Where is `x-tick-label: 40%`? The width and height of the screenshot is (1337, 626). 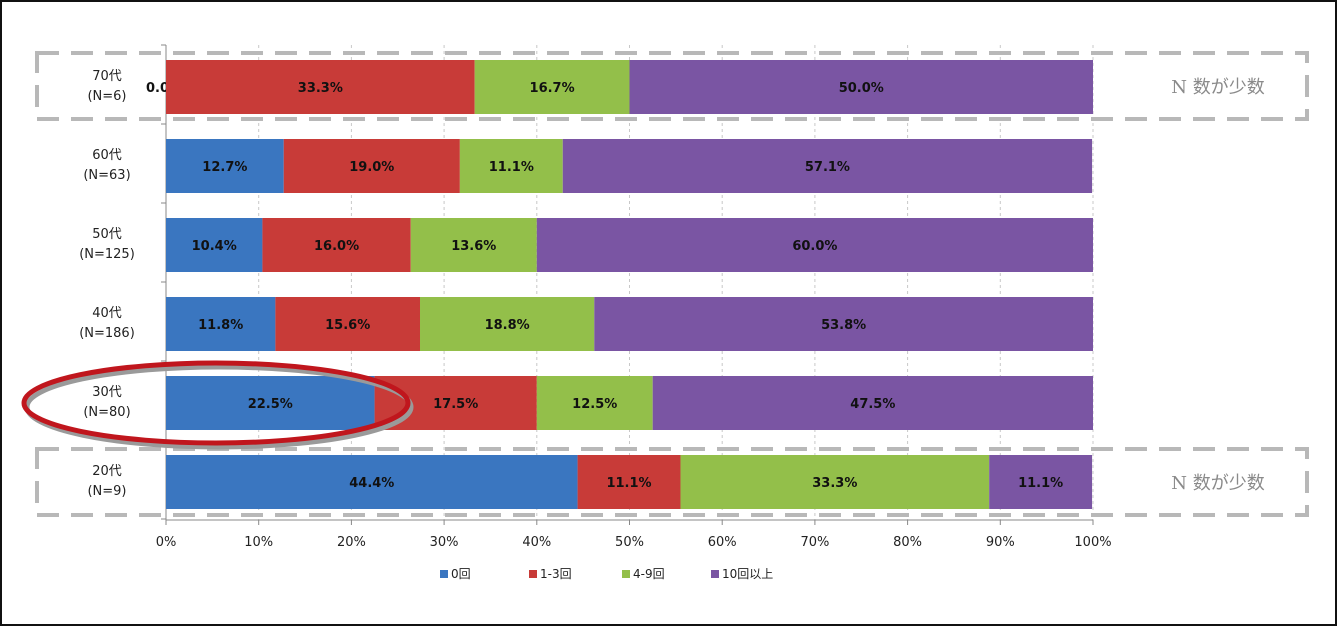
x-tick-label: 40% is located at coordinates (536, 542).